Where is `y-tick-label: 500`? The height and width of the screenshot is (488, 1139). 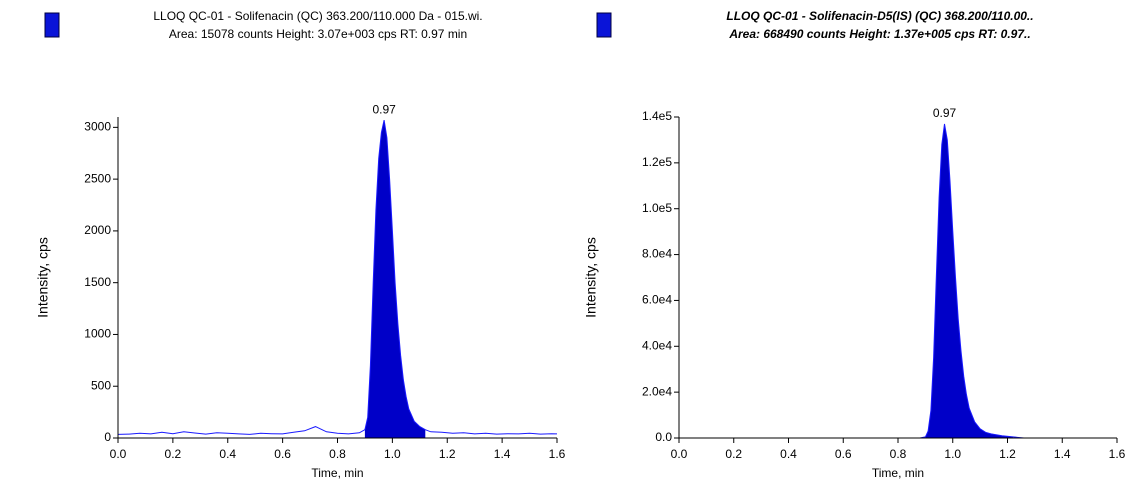 y-tick-label: 500 is located at coordinates (101, 385).